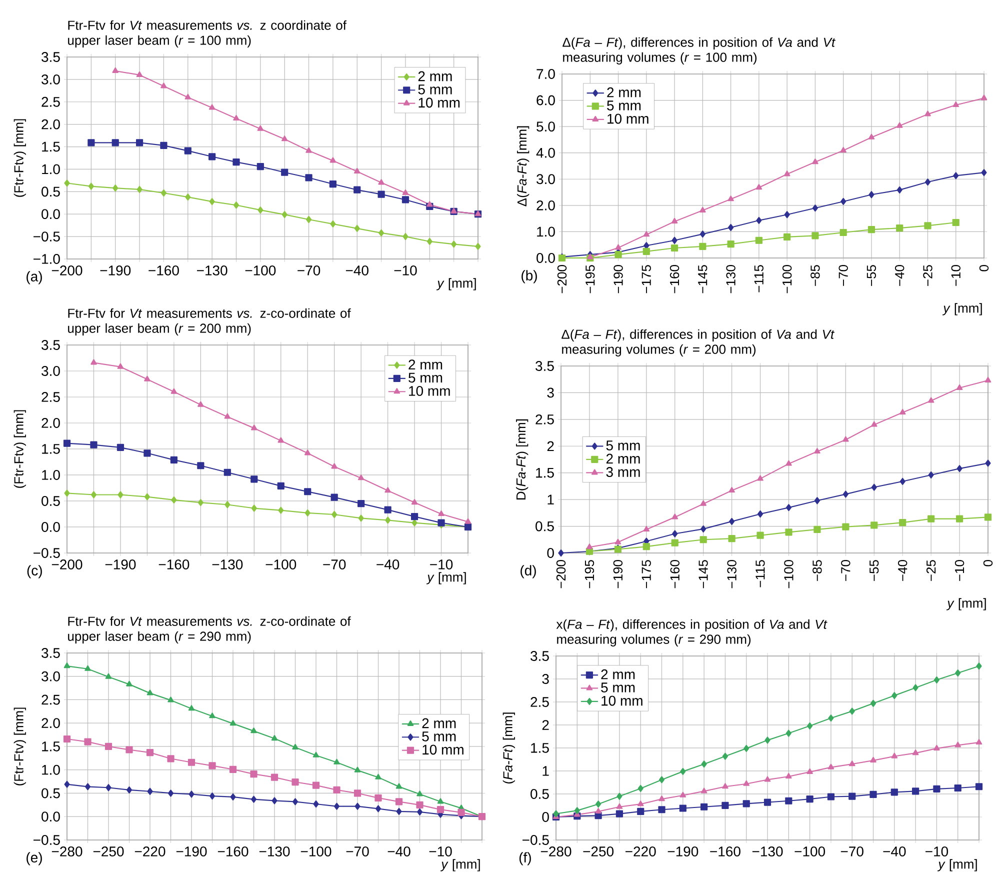  I want to click on text: (d), so click(528, 571).